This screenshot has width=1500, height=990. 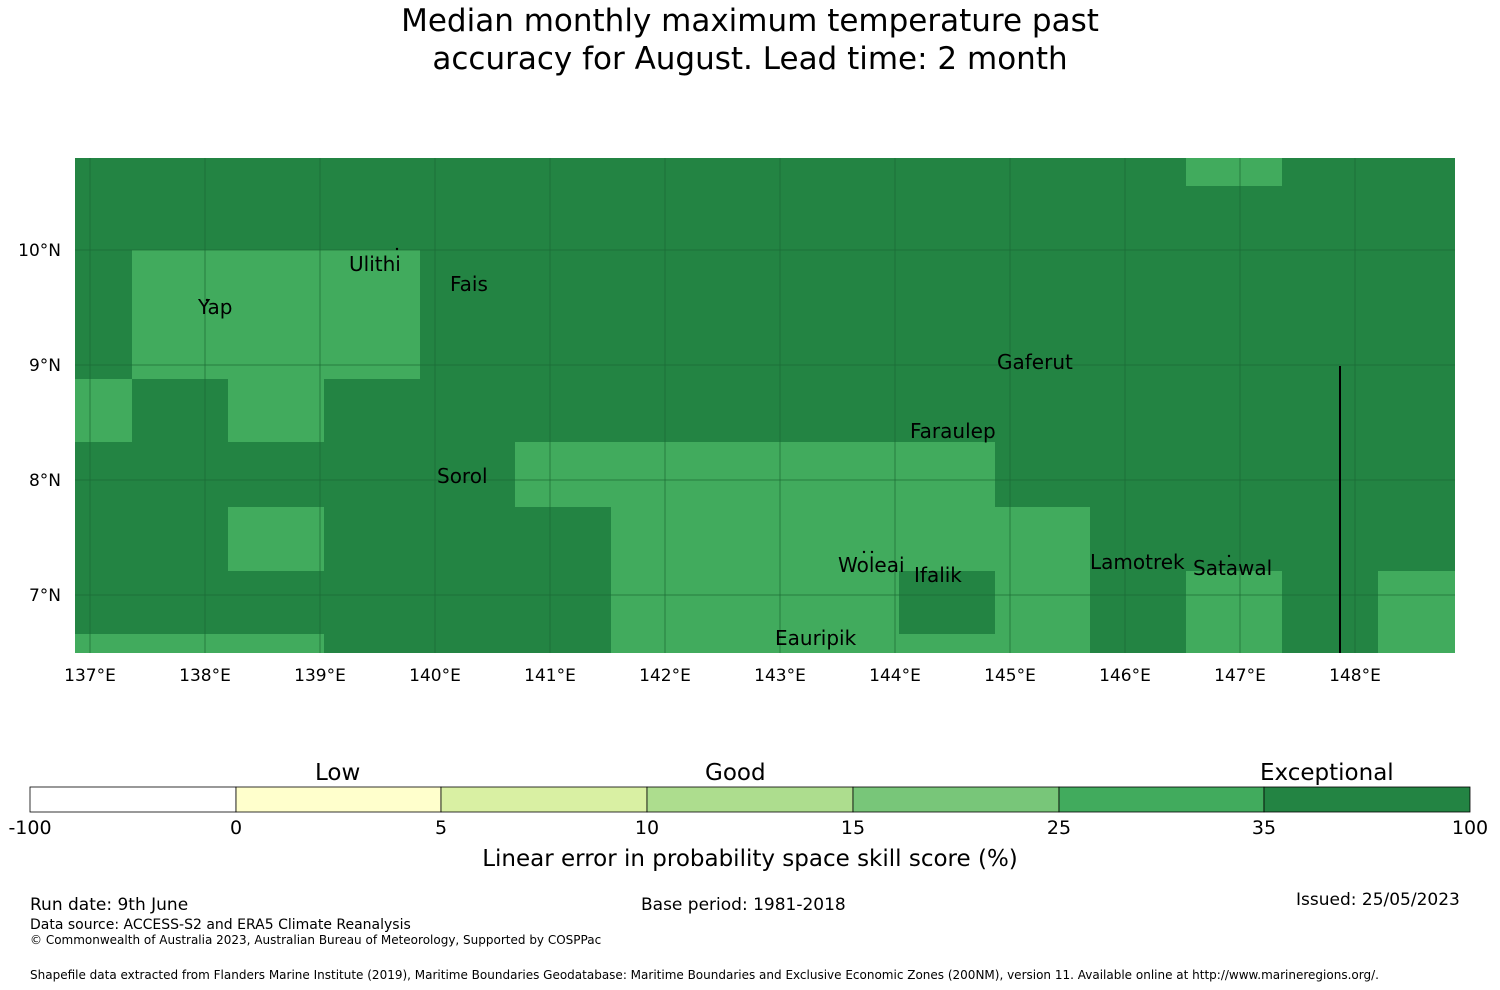 What do you see at coordinates (853, 828) in the screenshot?
I see `colorbar-tick: 15` at bounding box center [853, 828].